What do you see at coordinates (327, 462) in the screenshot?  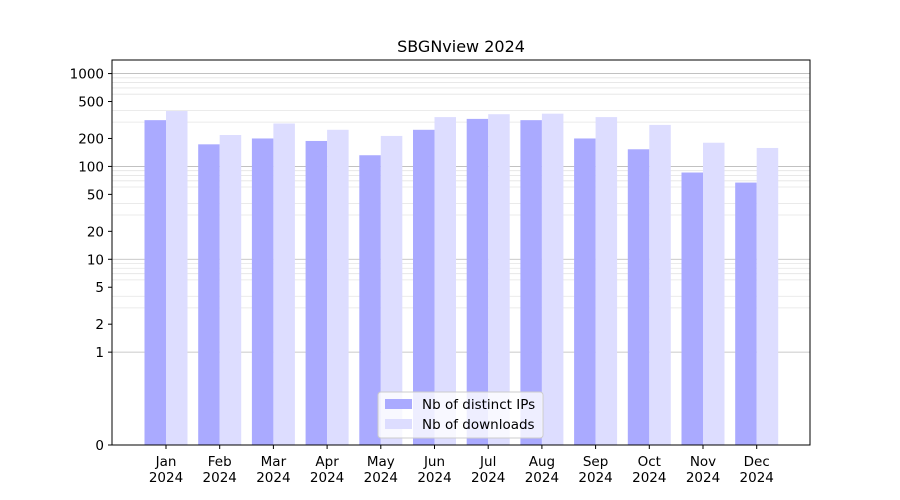 I see `x-tick-label-month: Apr` at bounding box center [327, 462].